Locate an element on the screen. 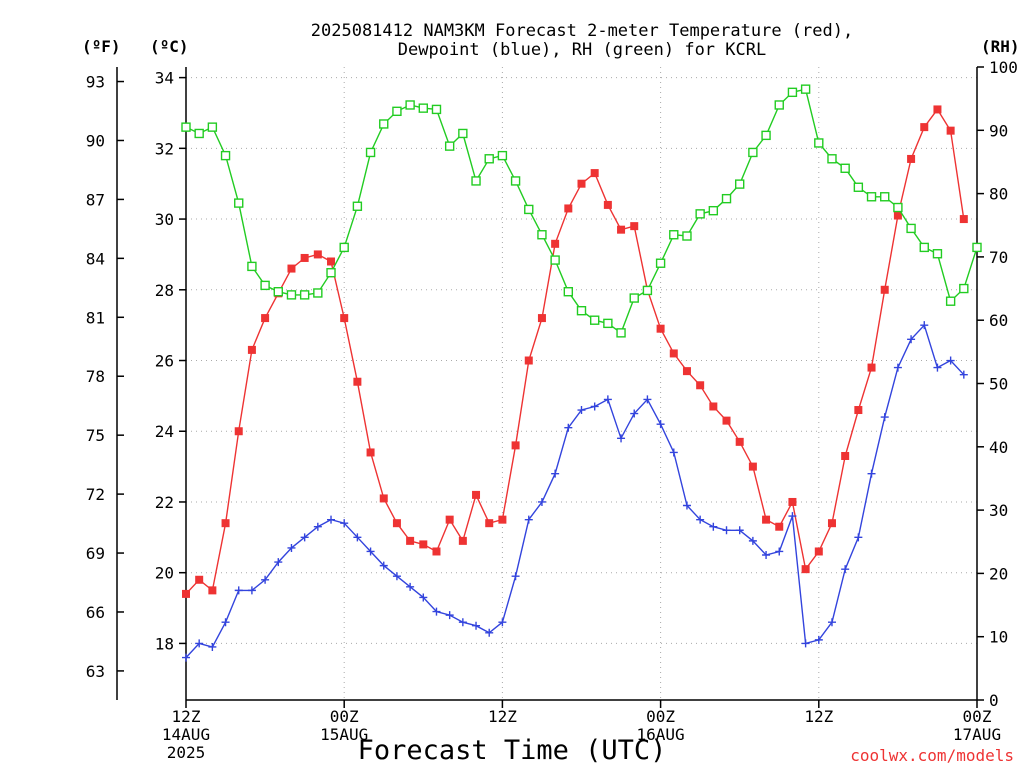 This screenshot has width=1024, height=768. rh-tick-label: 70 is located at coordinates (998, 257).